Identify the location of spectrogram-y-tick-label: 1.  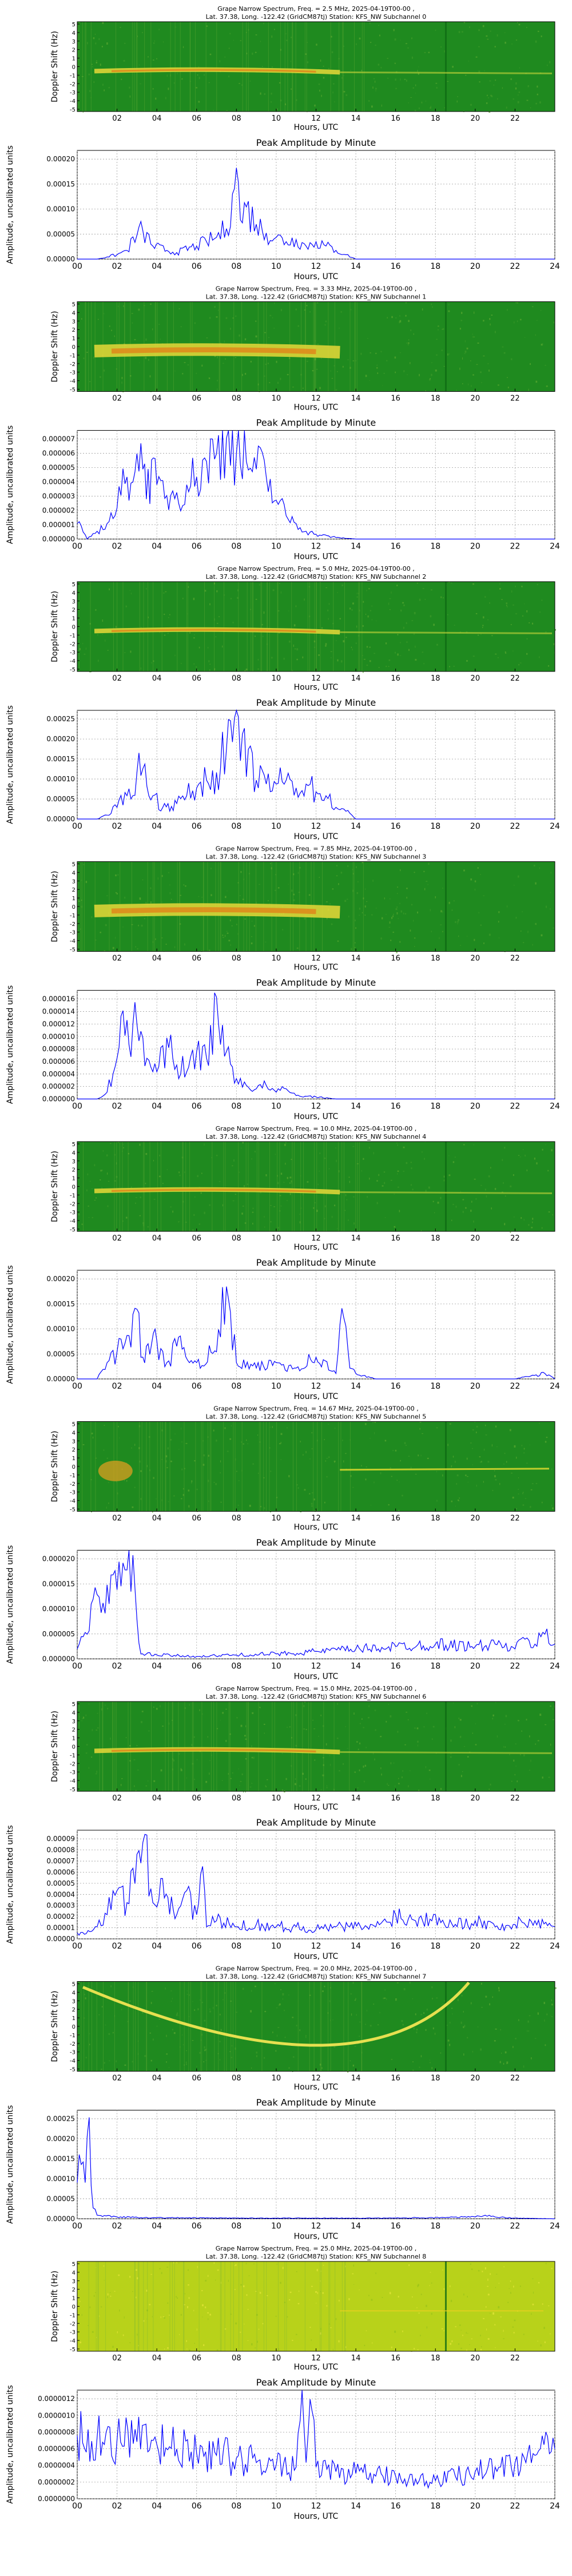
(74, 339).